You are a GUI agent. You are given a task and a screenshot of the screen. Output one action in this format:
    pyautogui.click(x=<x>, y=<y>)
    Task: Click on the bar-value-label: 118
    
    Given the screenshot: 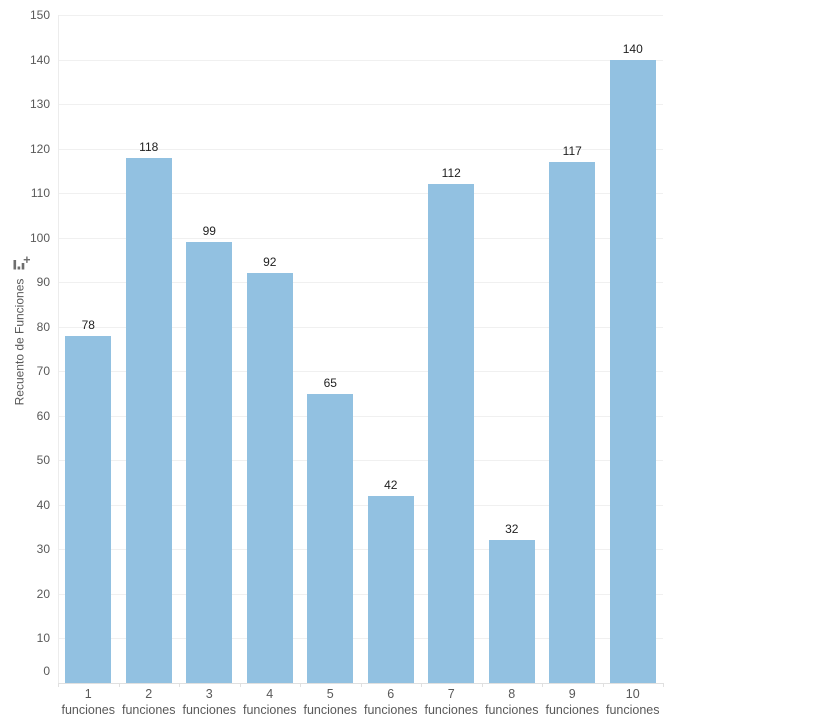 What is the action you would take?
    pyautogui.click(x=149, y=146)
    